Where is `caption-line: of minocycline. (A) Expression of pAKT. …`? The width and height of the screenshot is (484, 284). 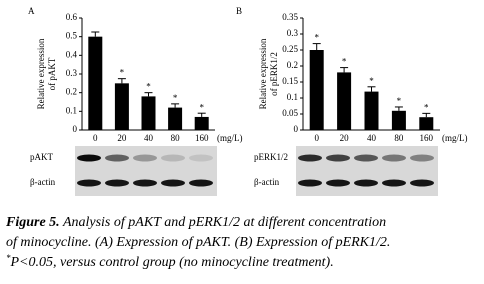 caption-line: of minocycline. (A) Expression of pAKT. … is located at coordinates (198, 242).